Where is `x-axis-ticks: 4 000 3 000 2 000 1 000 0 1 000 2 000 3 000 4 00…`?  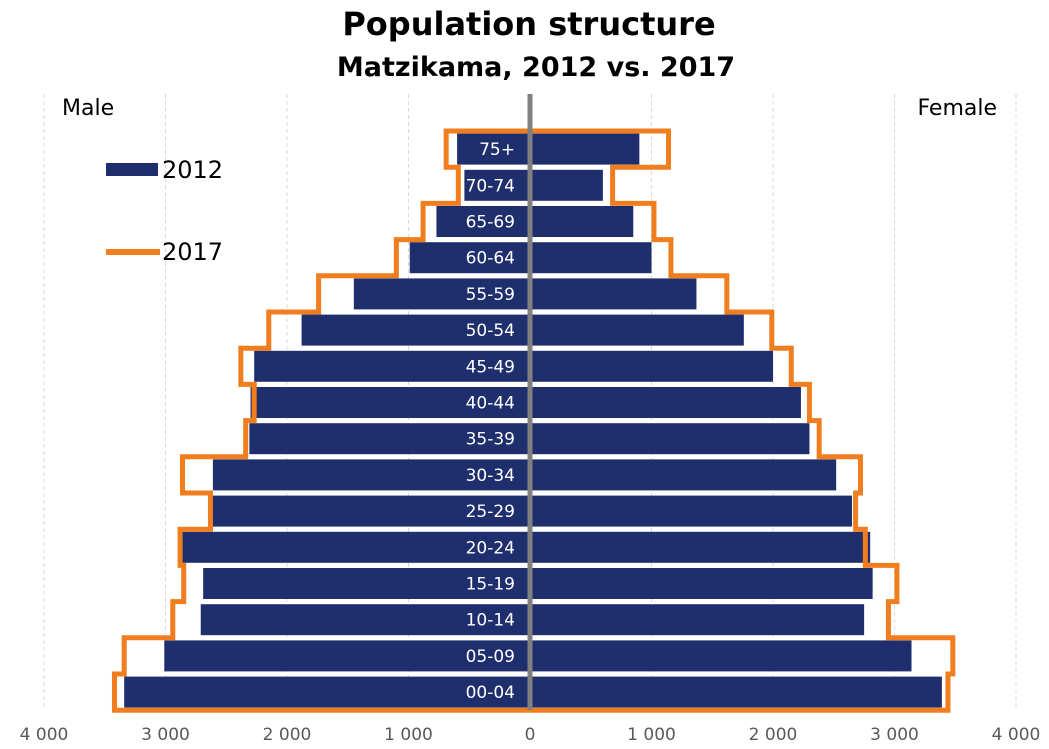
x-axis-ticks: 4 000 3 000 2 000 1 000 0 1 000 2 000 3 000 4 00… is located at coordinates (530, 735).